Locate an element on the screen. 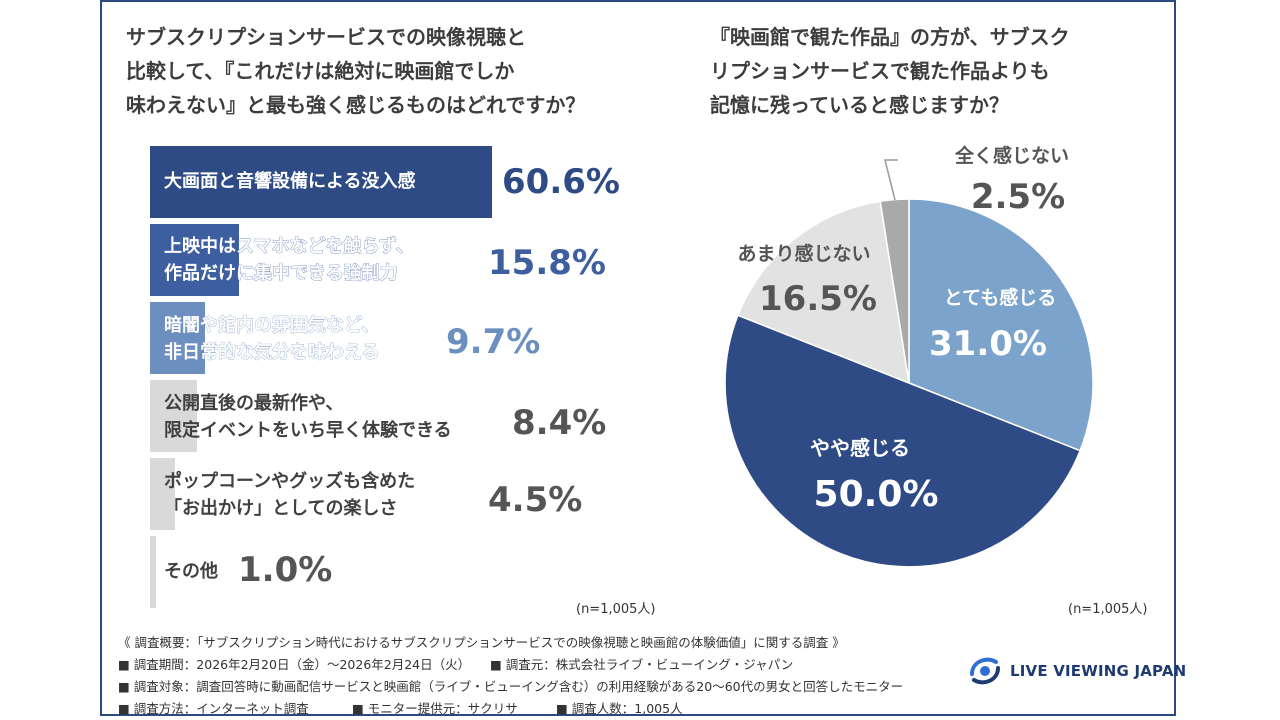  bar-label-line: 限定イベントをいち早く体験できる is located at coordinates (308, 430).